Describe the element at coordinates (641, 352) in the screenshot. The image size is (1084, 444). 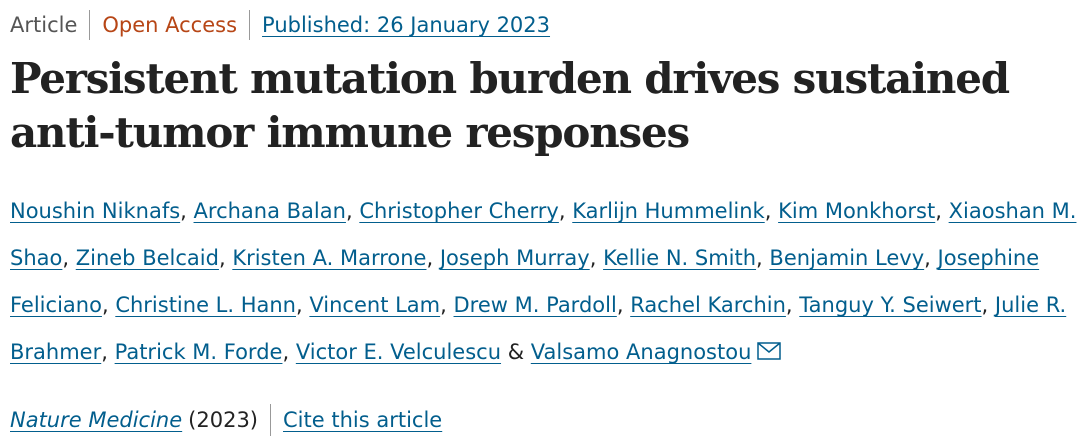
I see `author-link: Valsamo Anagnostou` at that location.